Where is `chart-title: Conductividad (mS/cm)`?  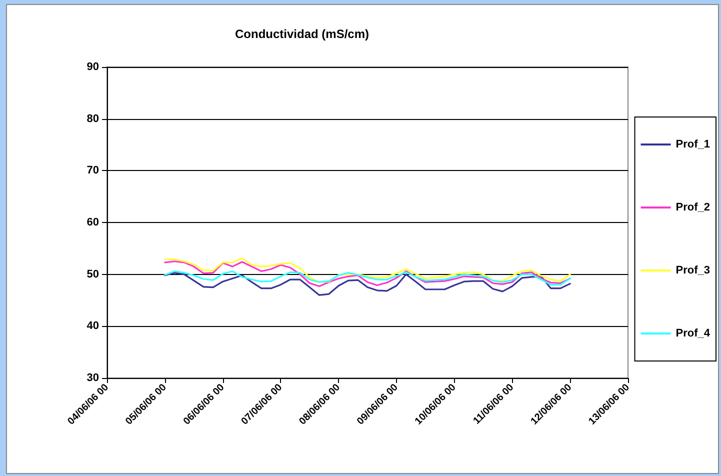
chart-title: Conductividad (mS/cm) is located at coordinates (302, 34).